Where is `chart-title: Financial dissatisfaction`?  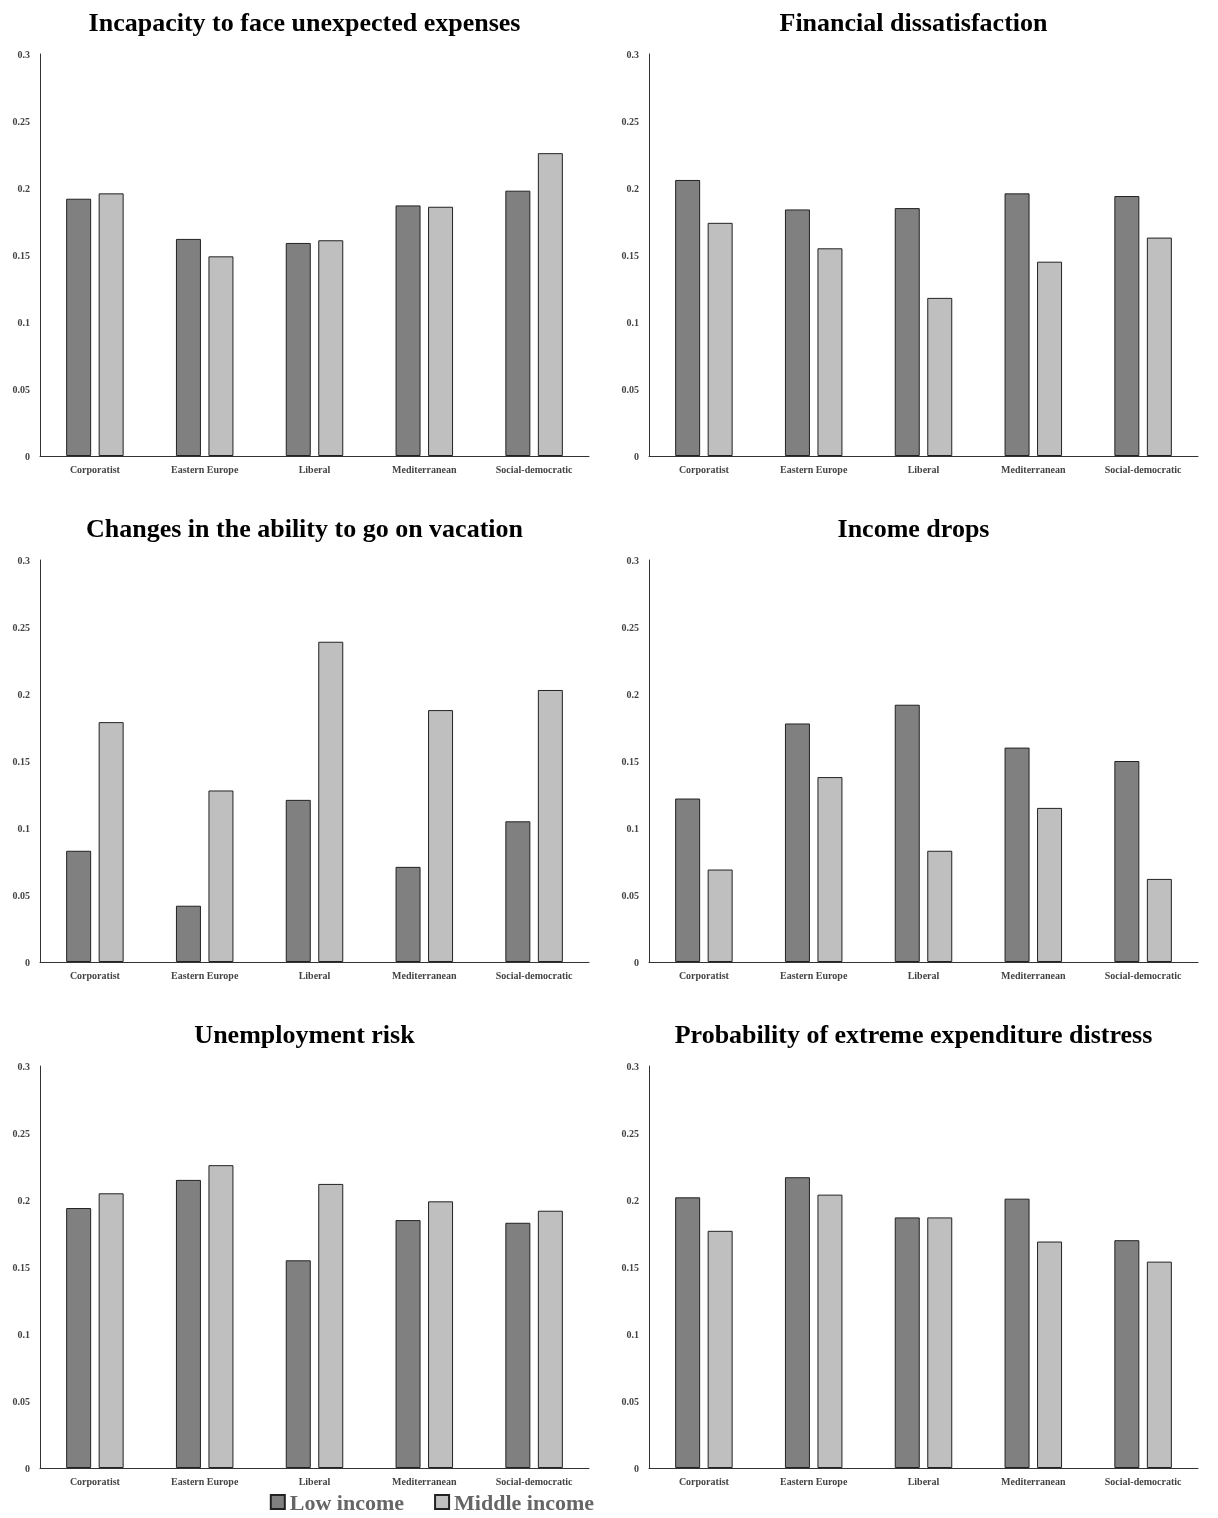 chart-title: Financial dissatisfaction is located at coordinates (914, 22).